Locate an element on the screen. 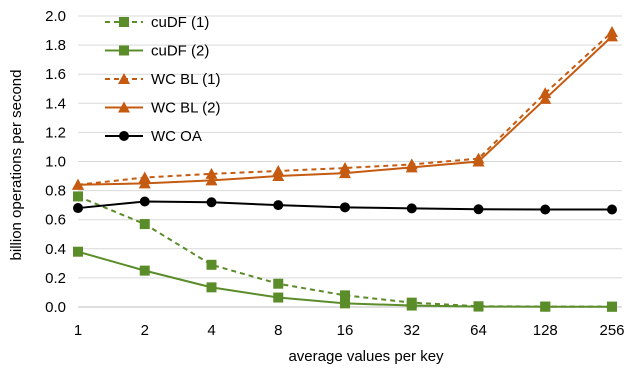 This screenshot has height=373, width=641. legend-label: cuDF (2) is located at coordinates (180, 51).